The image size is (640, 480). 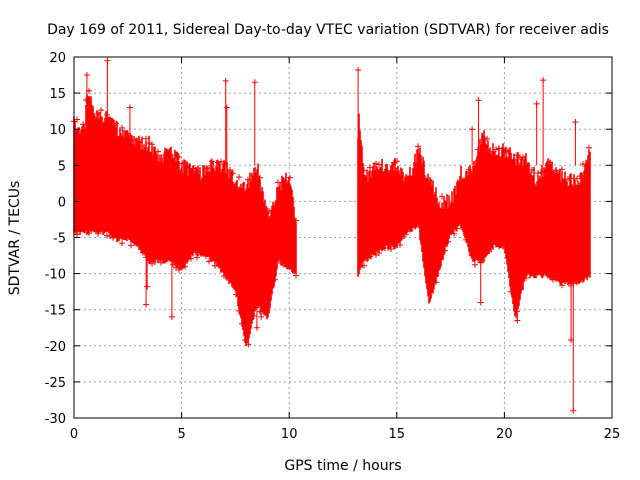 I want to click on x-tick-label: 15, so click(x=397, y=434).